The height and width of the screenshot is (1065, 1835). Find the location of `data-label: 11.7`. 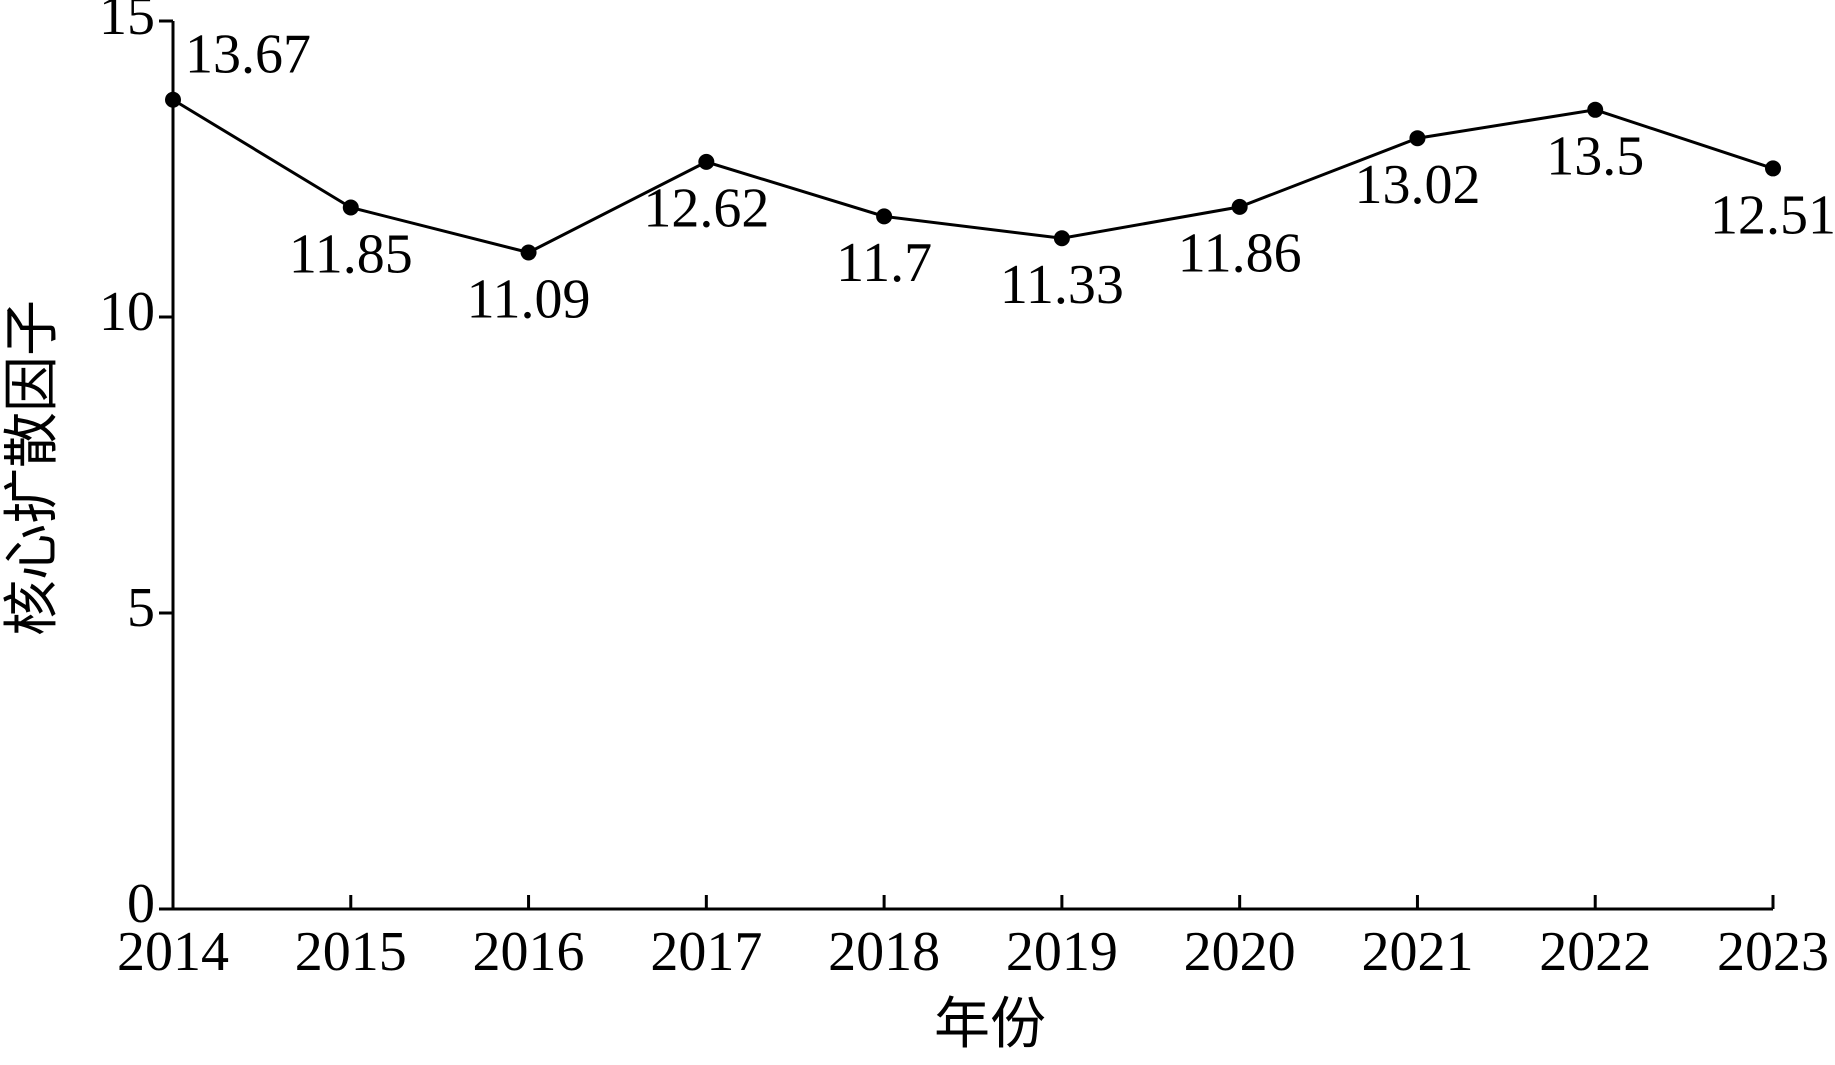

data-label: 11.7 is located at coordinates (884, 263).